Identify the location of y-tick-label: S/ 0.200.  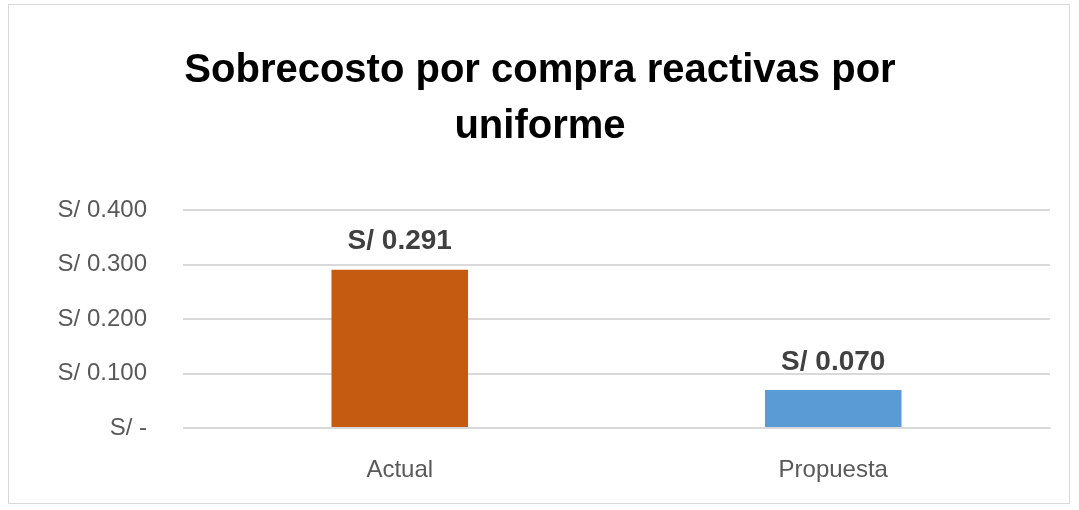
(102, 317).